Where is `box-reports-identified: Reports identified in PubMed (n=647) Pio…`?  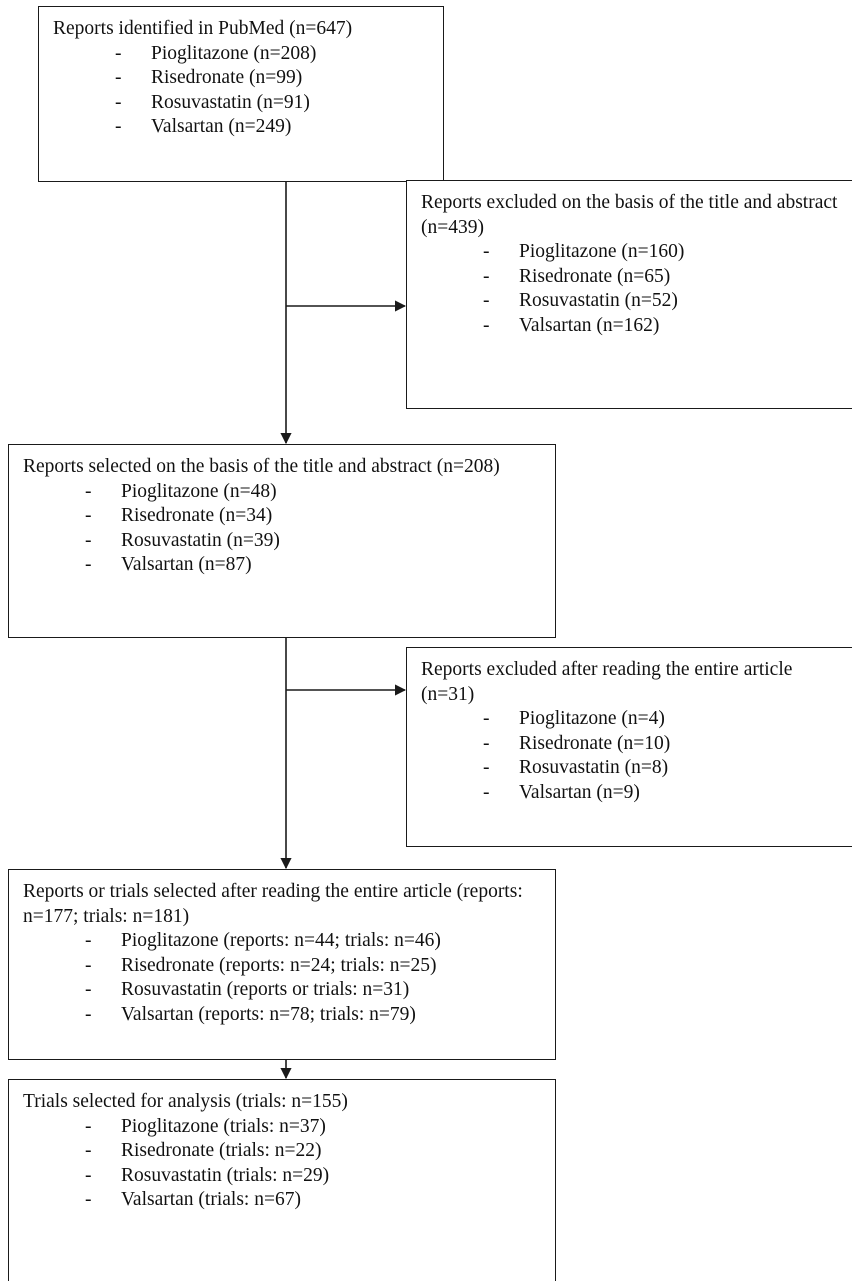
box-reports-identified: Reports identified in PubMed (n=647) Pio… is located at coordinates (241, 94).